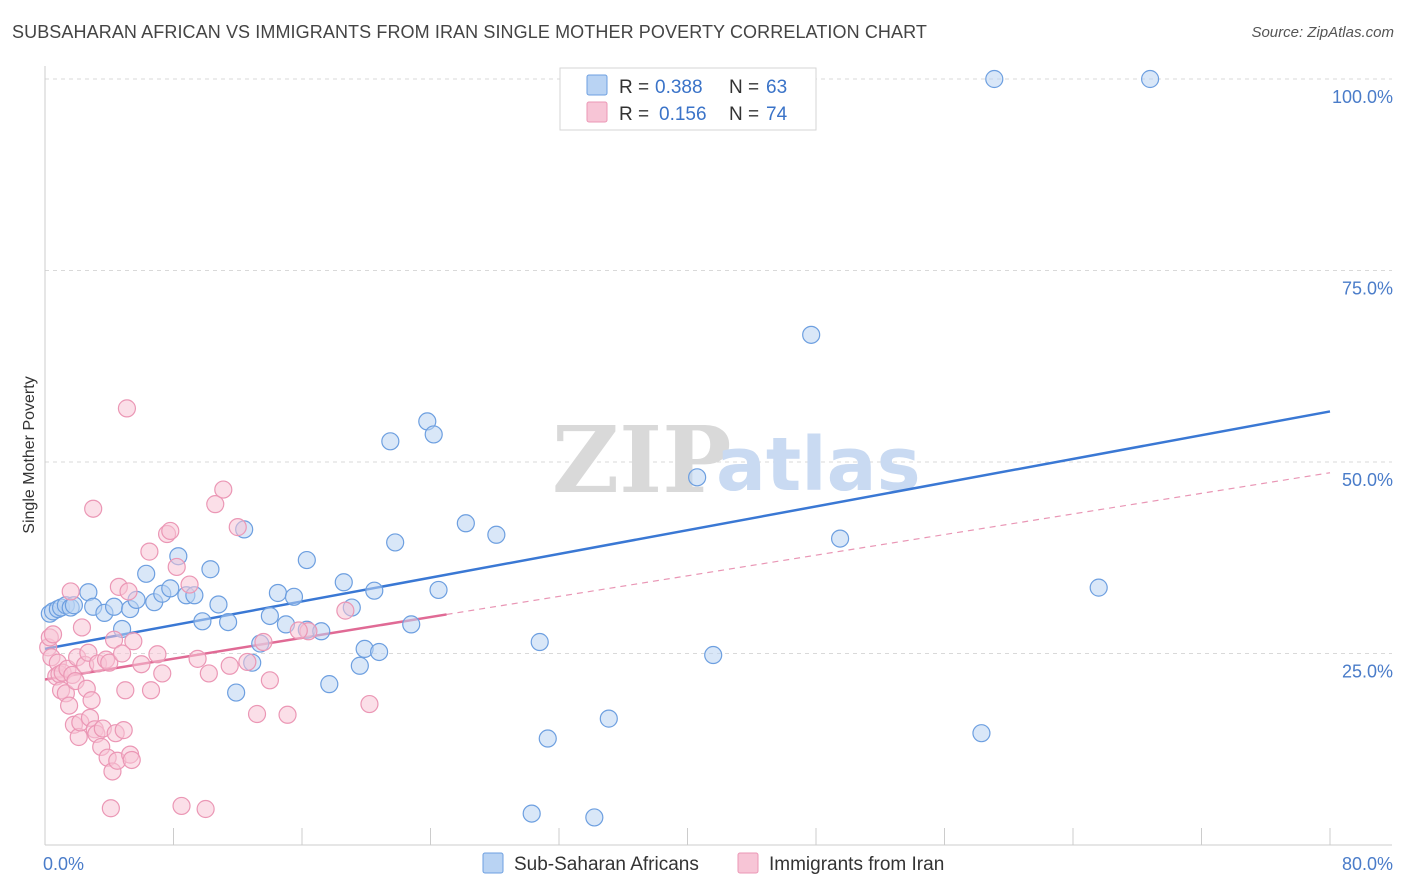  I want to click on watermark-zip-text: ZIP, so click(641, 460).